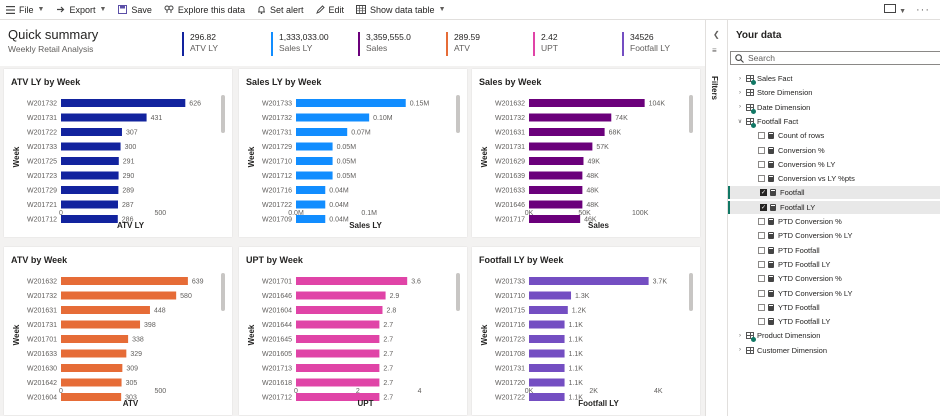 This screenshot has height=416, width=940. I want to click on field-node: PTD Footfall, so click(834, 250).